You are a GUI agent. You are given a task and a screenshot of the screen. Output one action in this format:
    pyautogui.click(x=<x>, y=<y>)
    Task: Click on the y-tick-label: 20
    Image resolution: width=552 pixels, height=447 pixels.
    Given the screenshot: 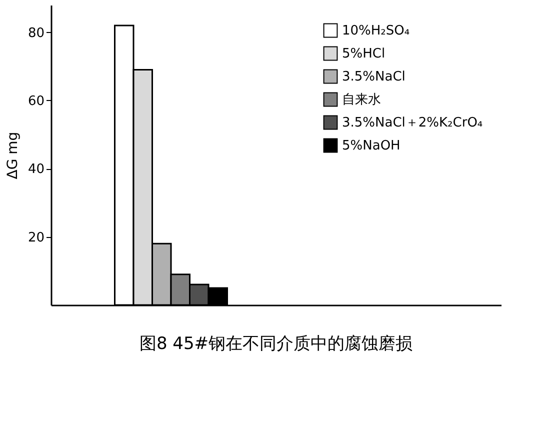 What is the action you would take?
    pyautogui.click(x=36, y=238)
    